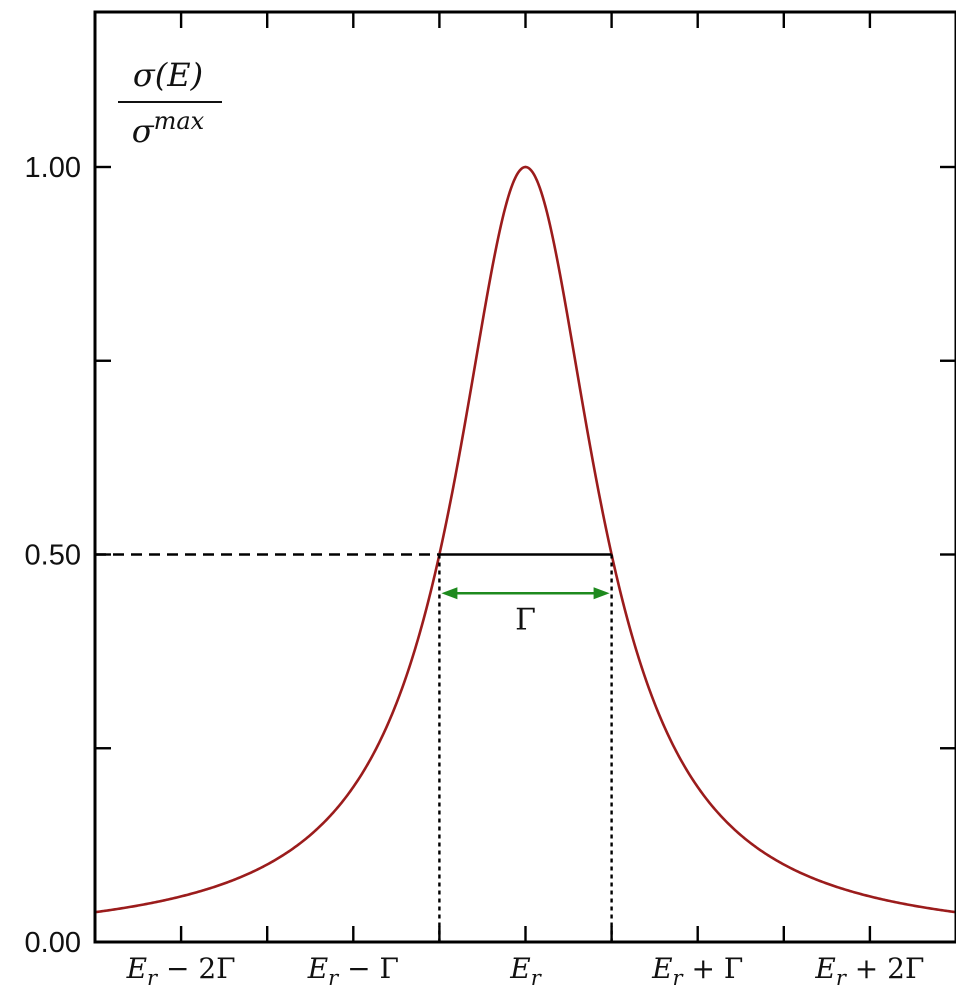 This screenshot has height=989, width=956. Describe the element at coordinates (179, 121) in the screenshot. I see `y-axis-label-denominator-sup: max` at that location.